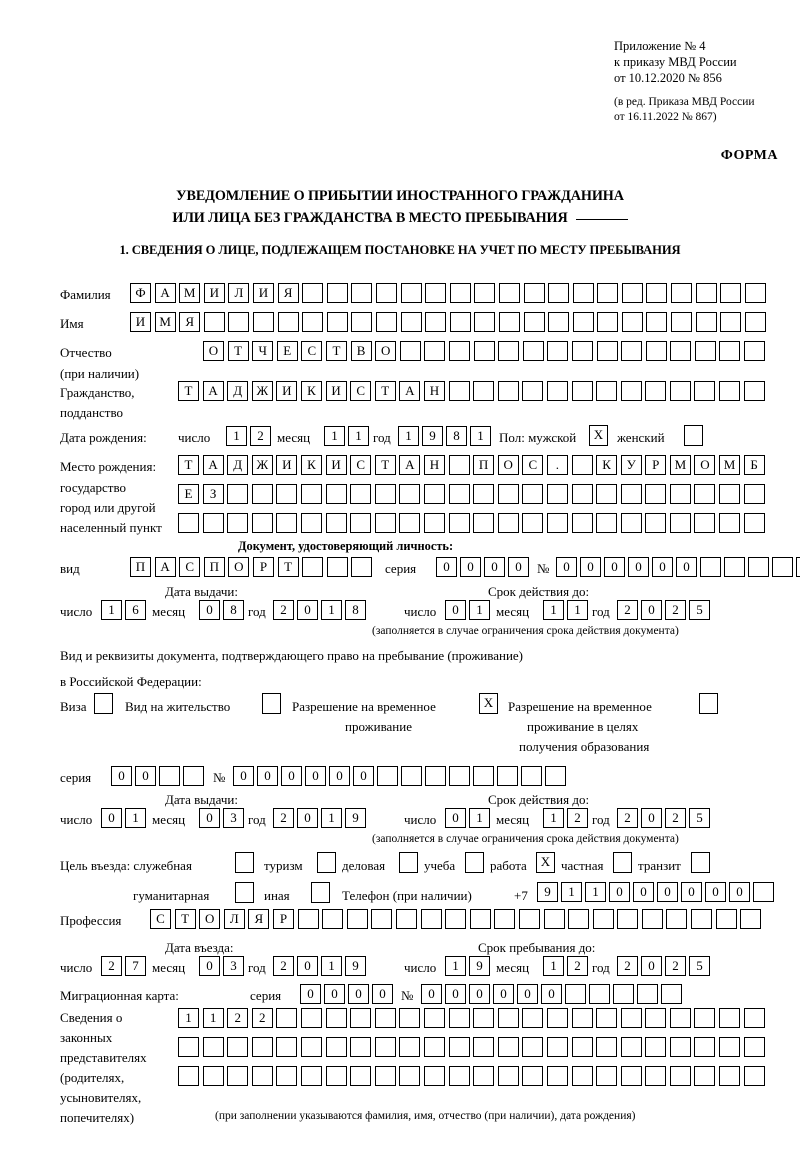 The width and height of the screenshot is (800, 1163). What do you see at coordinates (488, 703) in the screenshot?
I see `temp-residence-checkbox: X` at bounding box center [488, 703].